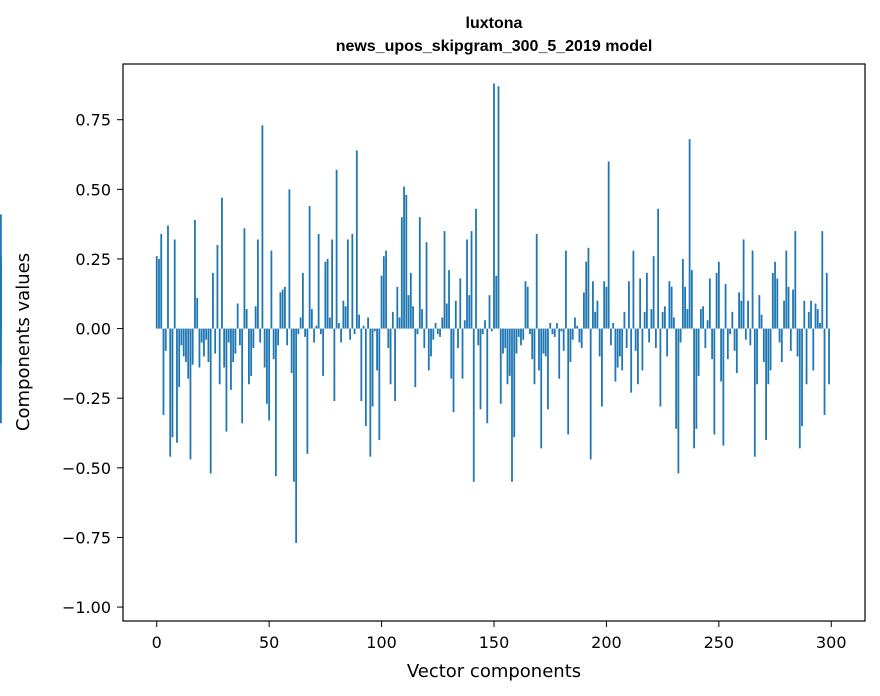  I want to click on x-tick-label: 250, so click(719, 642).